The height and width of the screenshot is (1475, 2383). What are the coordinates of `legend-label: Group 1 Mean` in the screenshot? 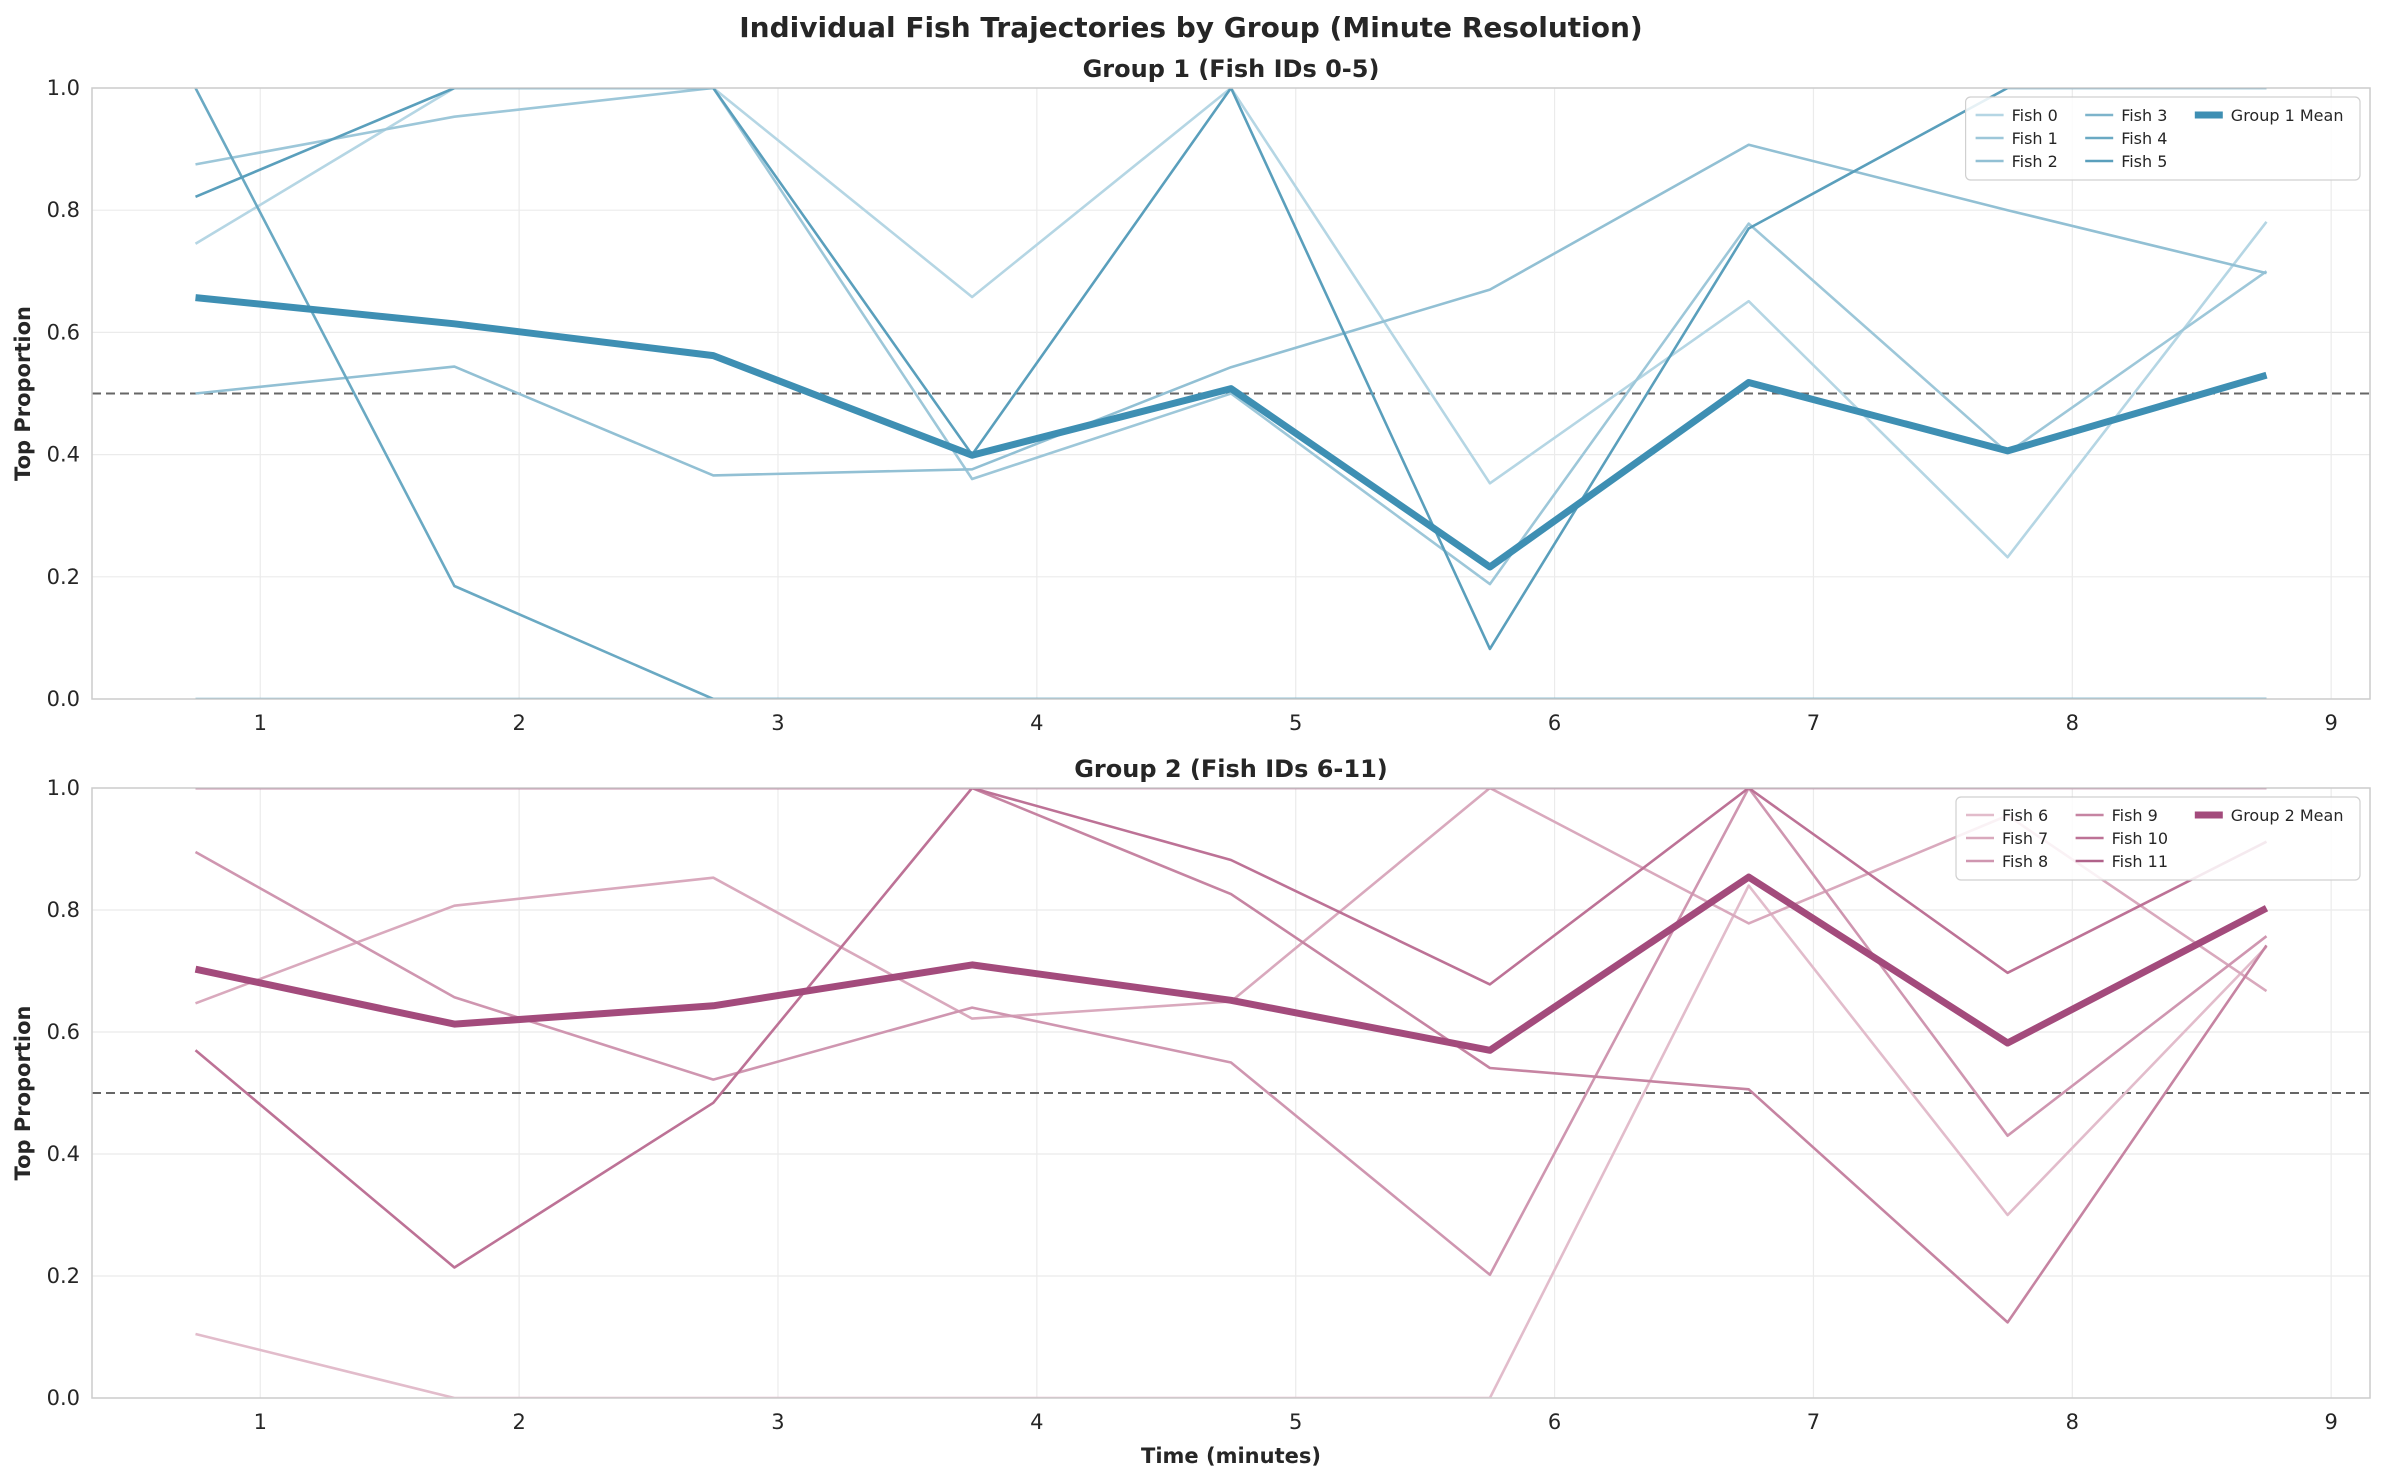 It's located at (2287, 115).